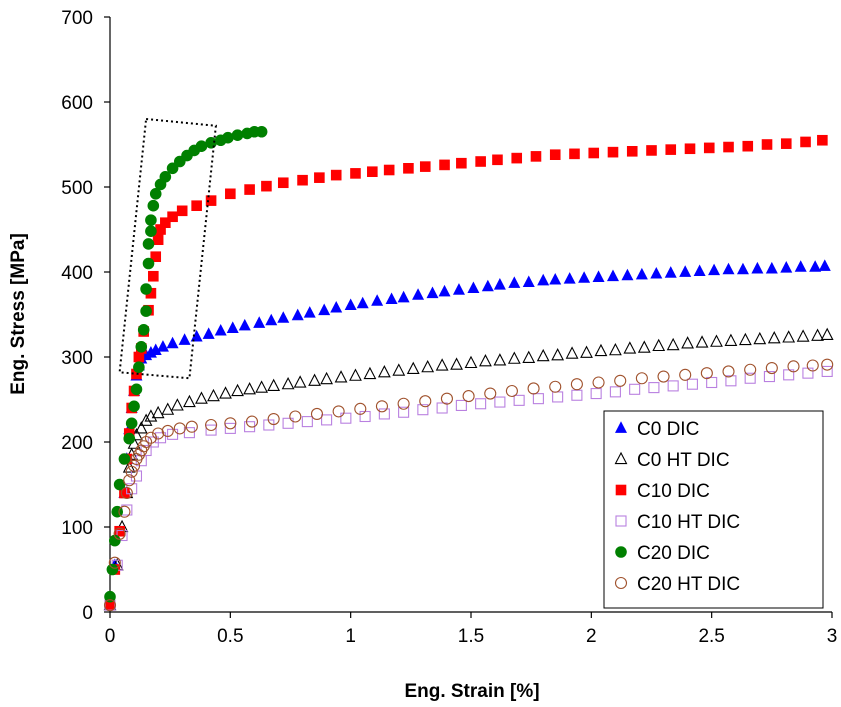 The image size is (841, 707). I want to click on x-tick-label: 0.5, so click(230, 636).